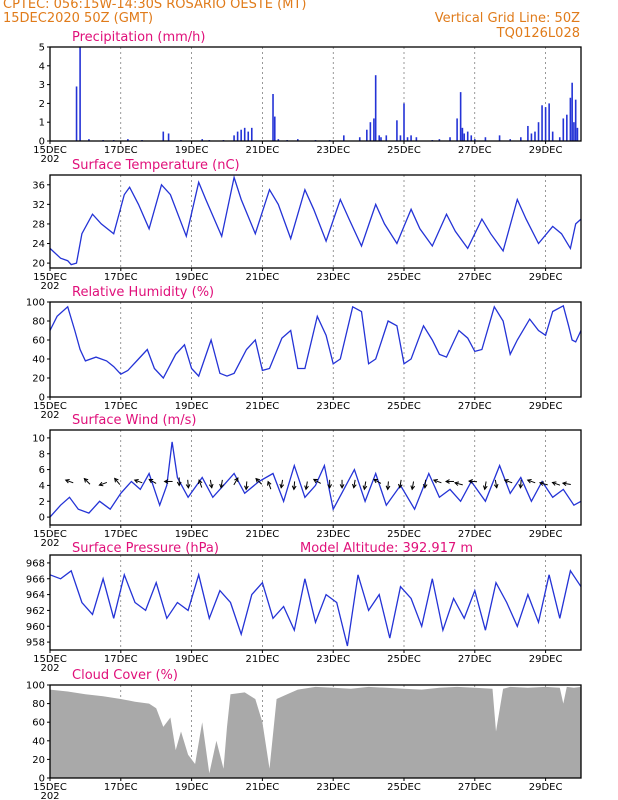  What do you see at coordinates (404, 150) in the screenshot?
I see `x-tick-label: 25DEC` at bounding box center [404, 150].